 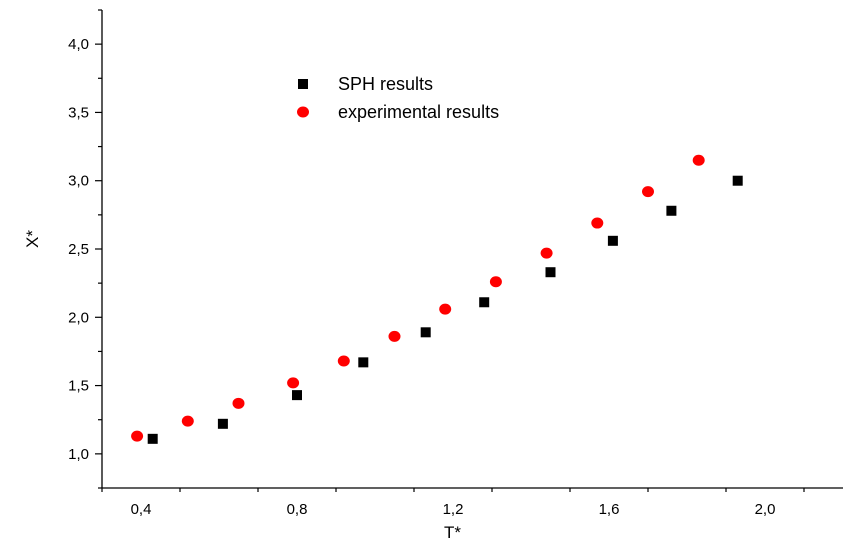 What do you see at coordinates (78, 386) in the screenshot?
I see `y-tick-label: 1,5` at bounding box center [78, 386].